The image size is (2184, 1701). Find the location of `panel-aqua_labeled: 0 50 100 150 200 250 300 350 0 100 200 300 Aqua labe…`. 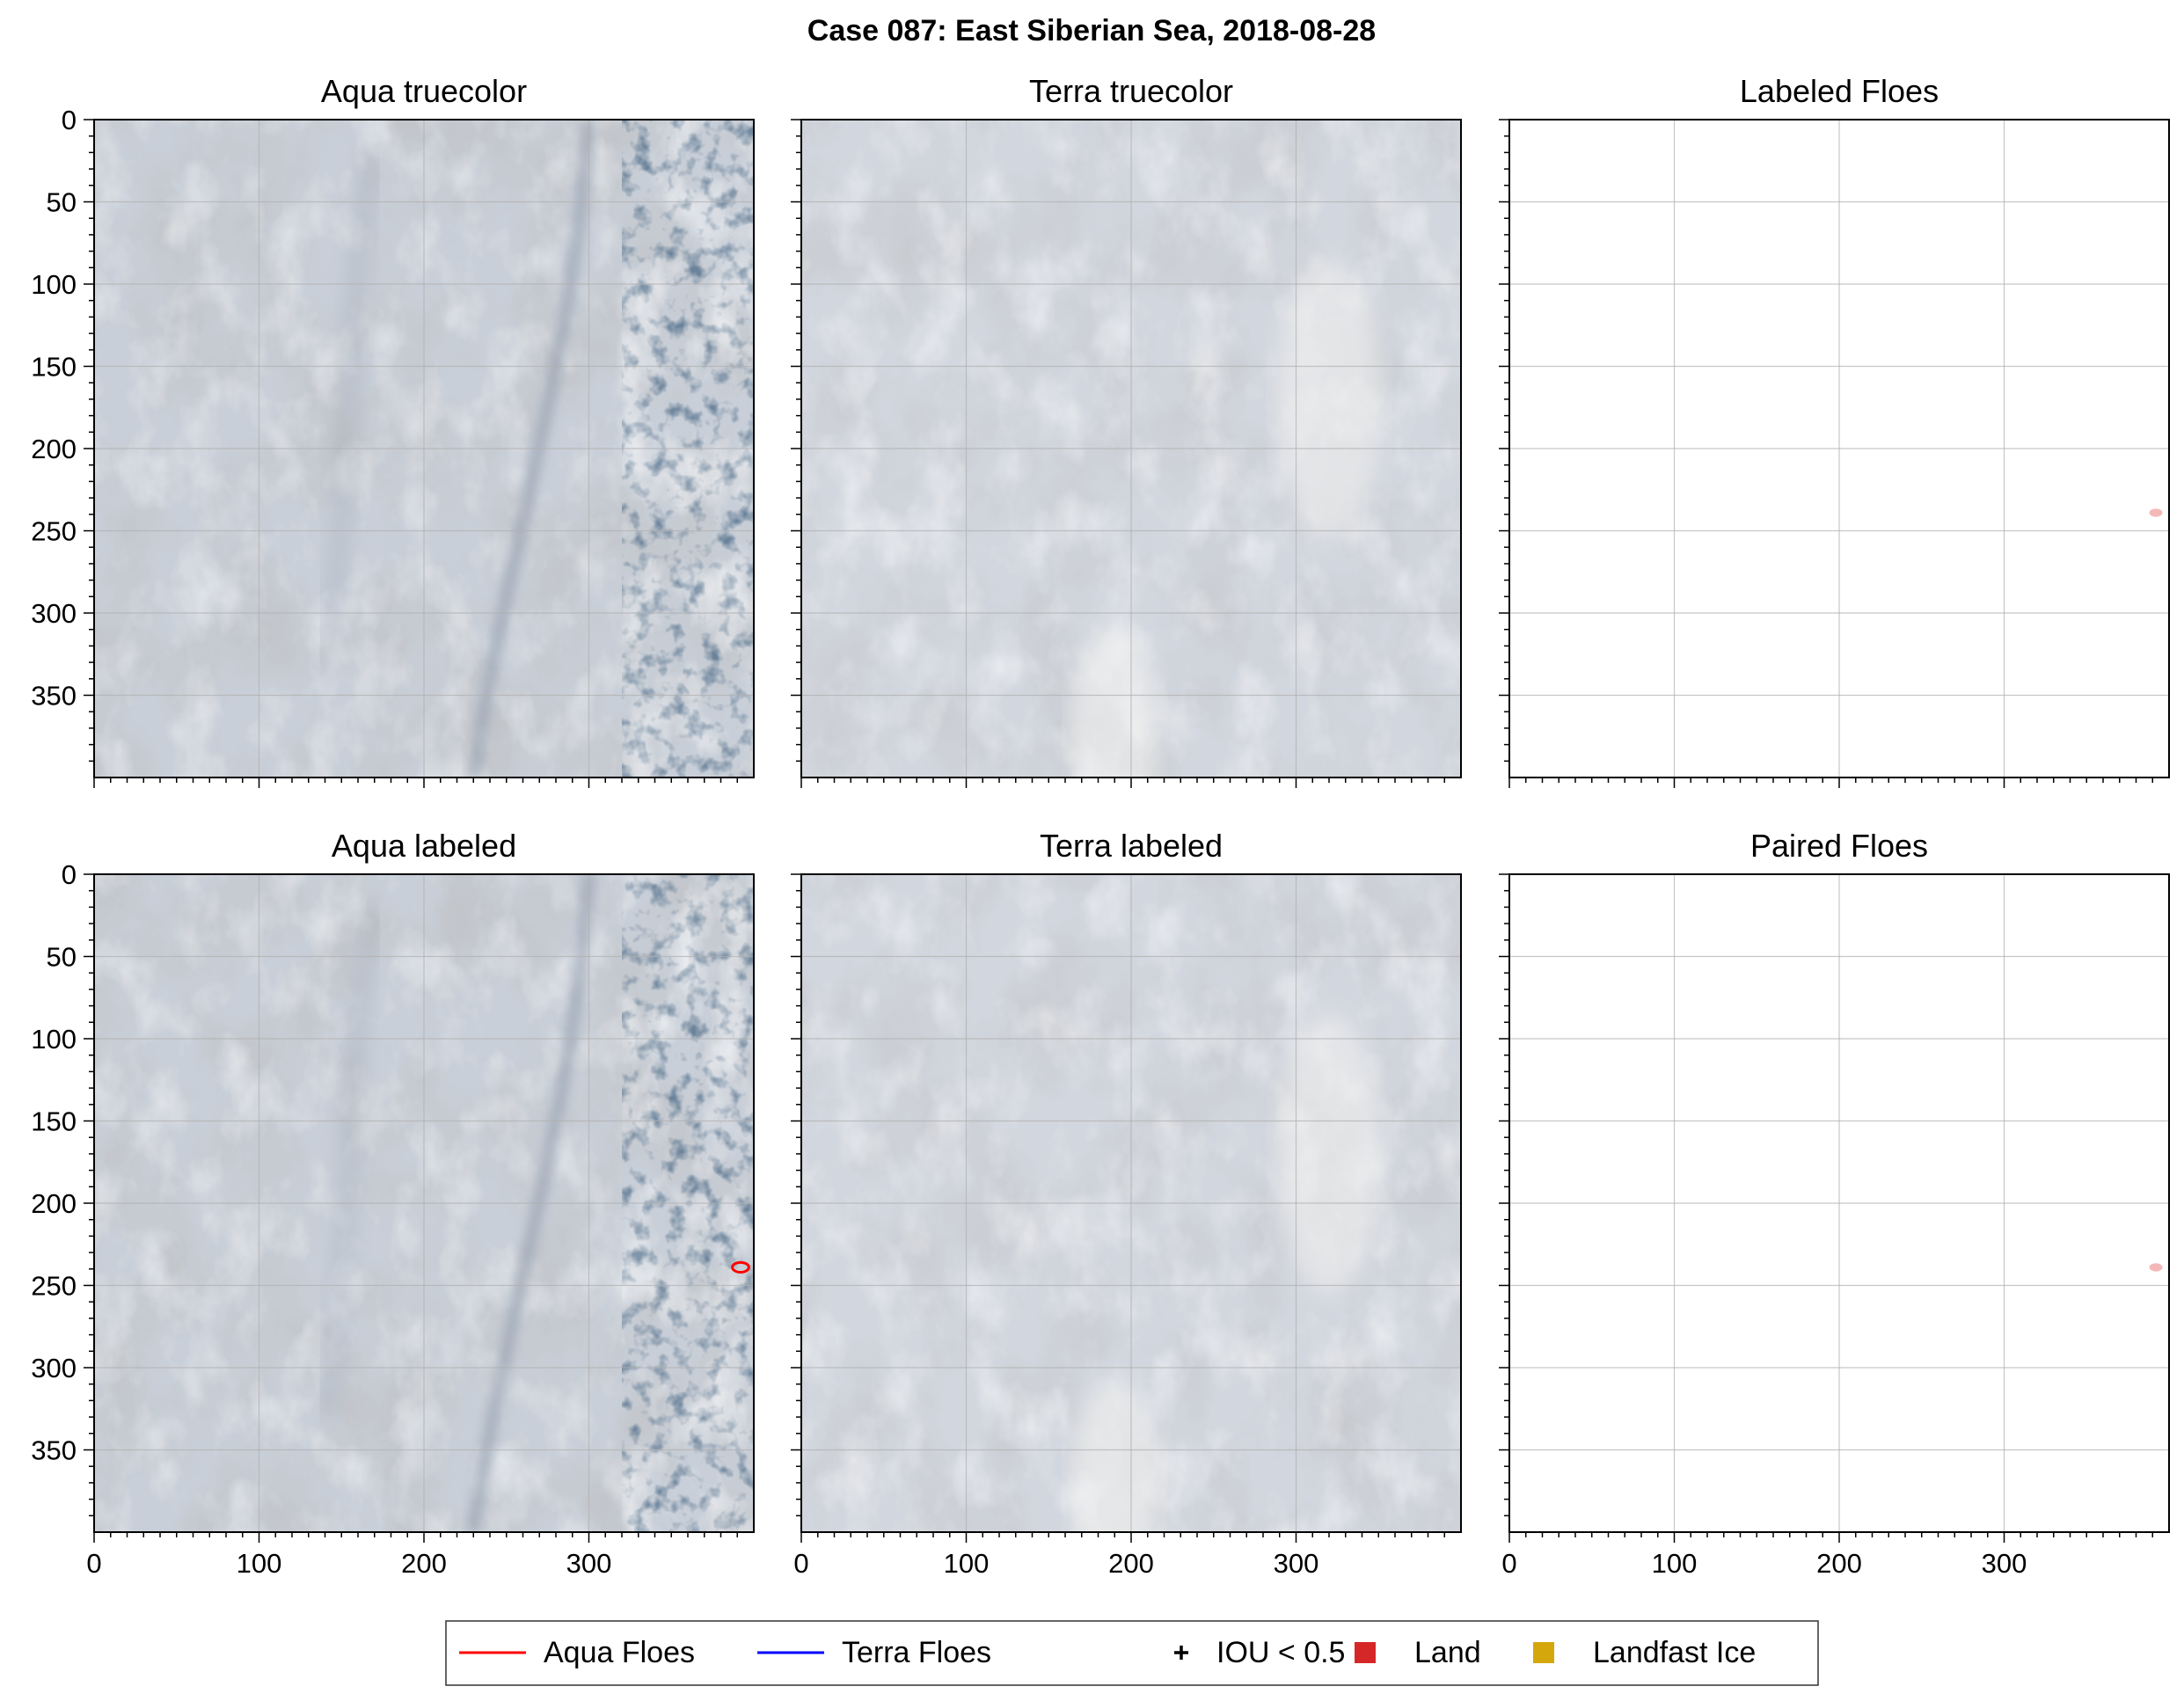

panel-aqua_labeled: 0 50 100 150 200 250 300 350 0 100 200 300 Aqua labe… is located at coordinates (393, 1203).